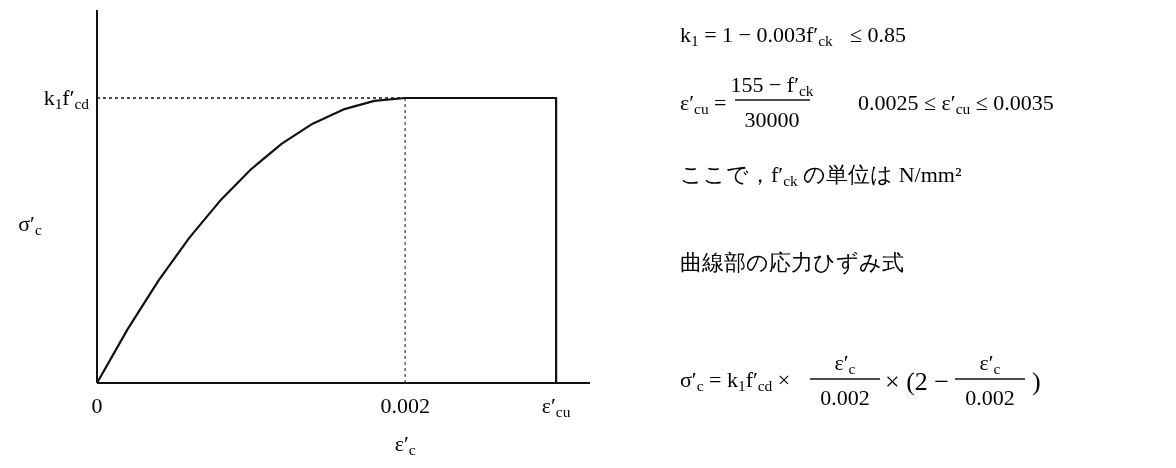 This screenshot has width=1176, height=468. I want to click on text: × (2 −, so click(917, 381).